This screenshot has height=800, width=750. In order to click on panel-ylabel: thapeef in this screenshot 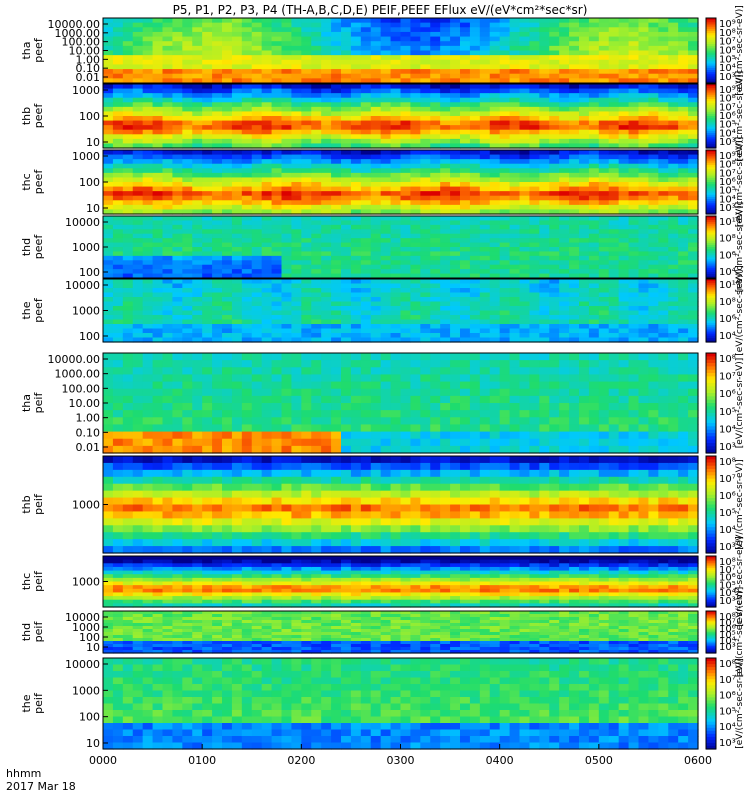, I will do `click(32, 50)`.